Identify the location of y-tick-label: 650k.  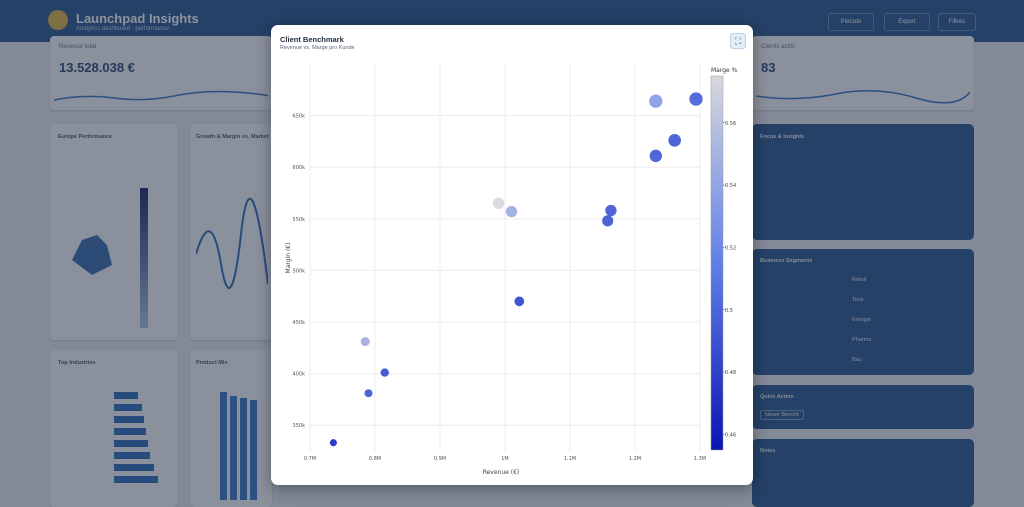
(299, 117).